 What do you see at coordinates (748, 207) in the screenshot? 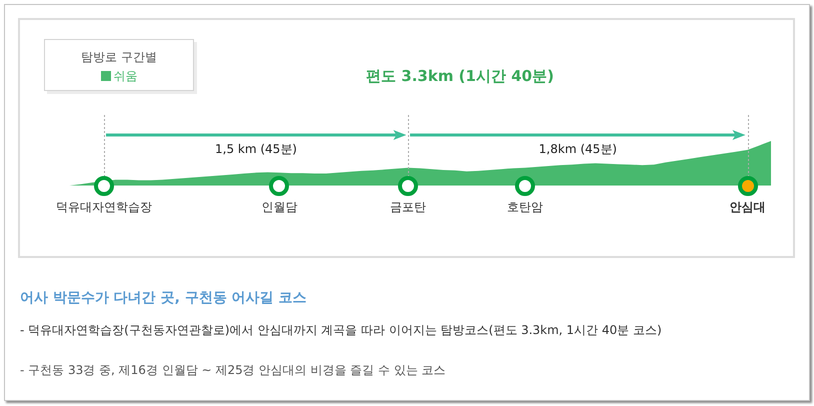
I see `x-tick-label: 안심대` at bounding box center [748, 207].